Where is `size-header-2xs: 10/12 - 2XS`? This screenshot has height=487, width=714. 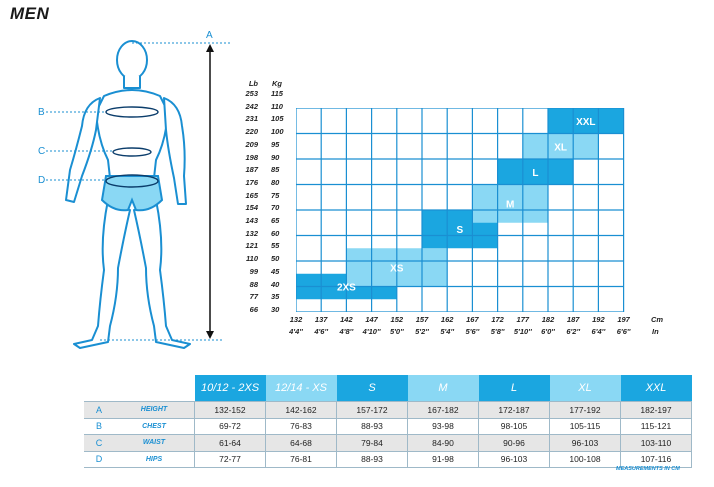
size-header-2xs: 10/12 - 2XS is located at coordinates (230, 388).